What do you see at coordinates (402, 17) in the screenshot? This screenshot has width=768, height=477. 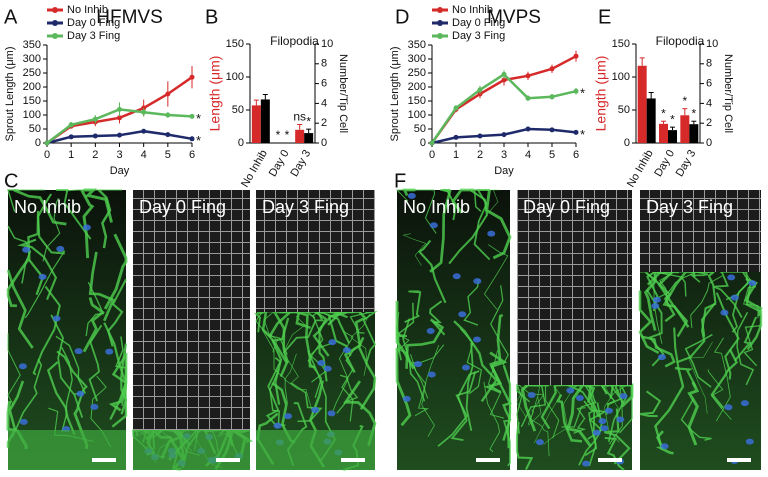 I see `panel-letter: D` at bounding box center [402, 17].